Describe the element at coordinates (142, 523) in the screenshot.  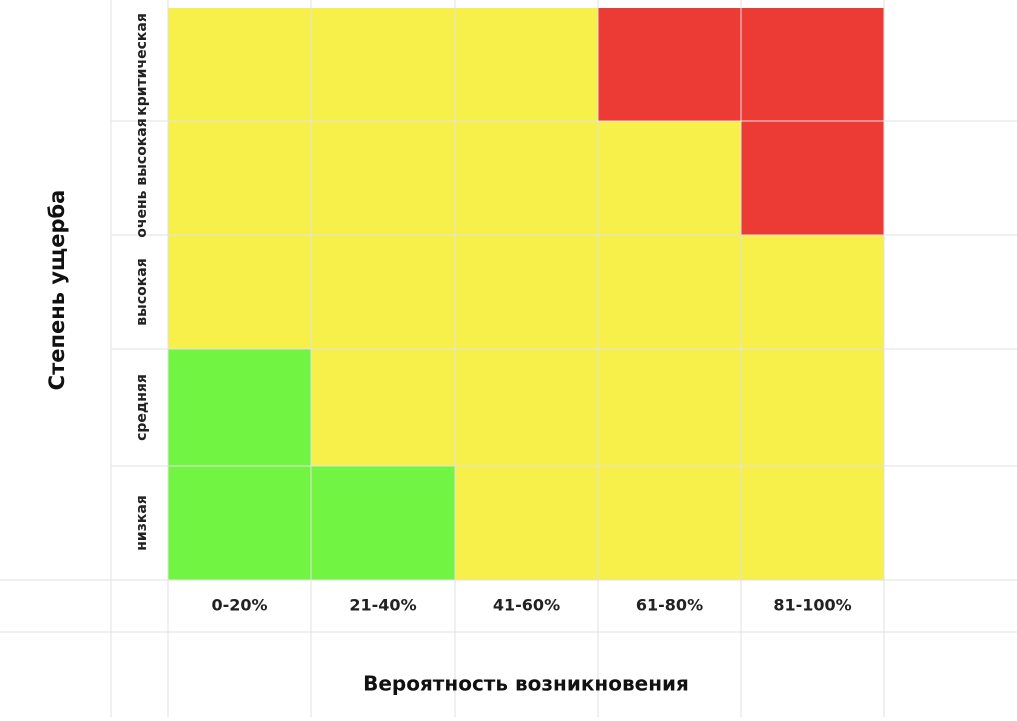
I see `y-tick-label: низкая` at that location.